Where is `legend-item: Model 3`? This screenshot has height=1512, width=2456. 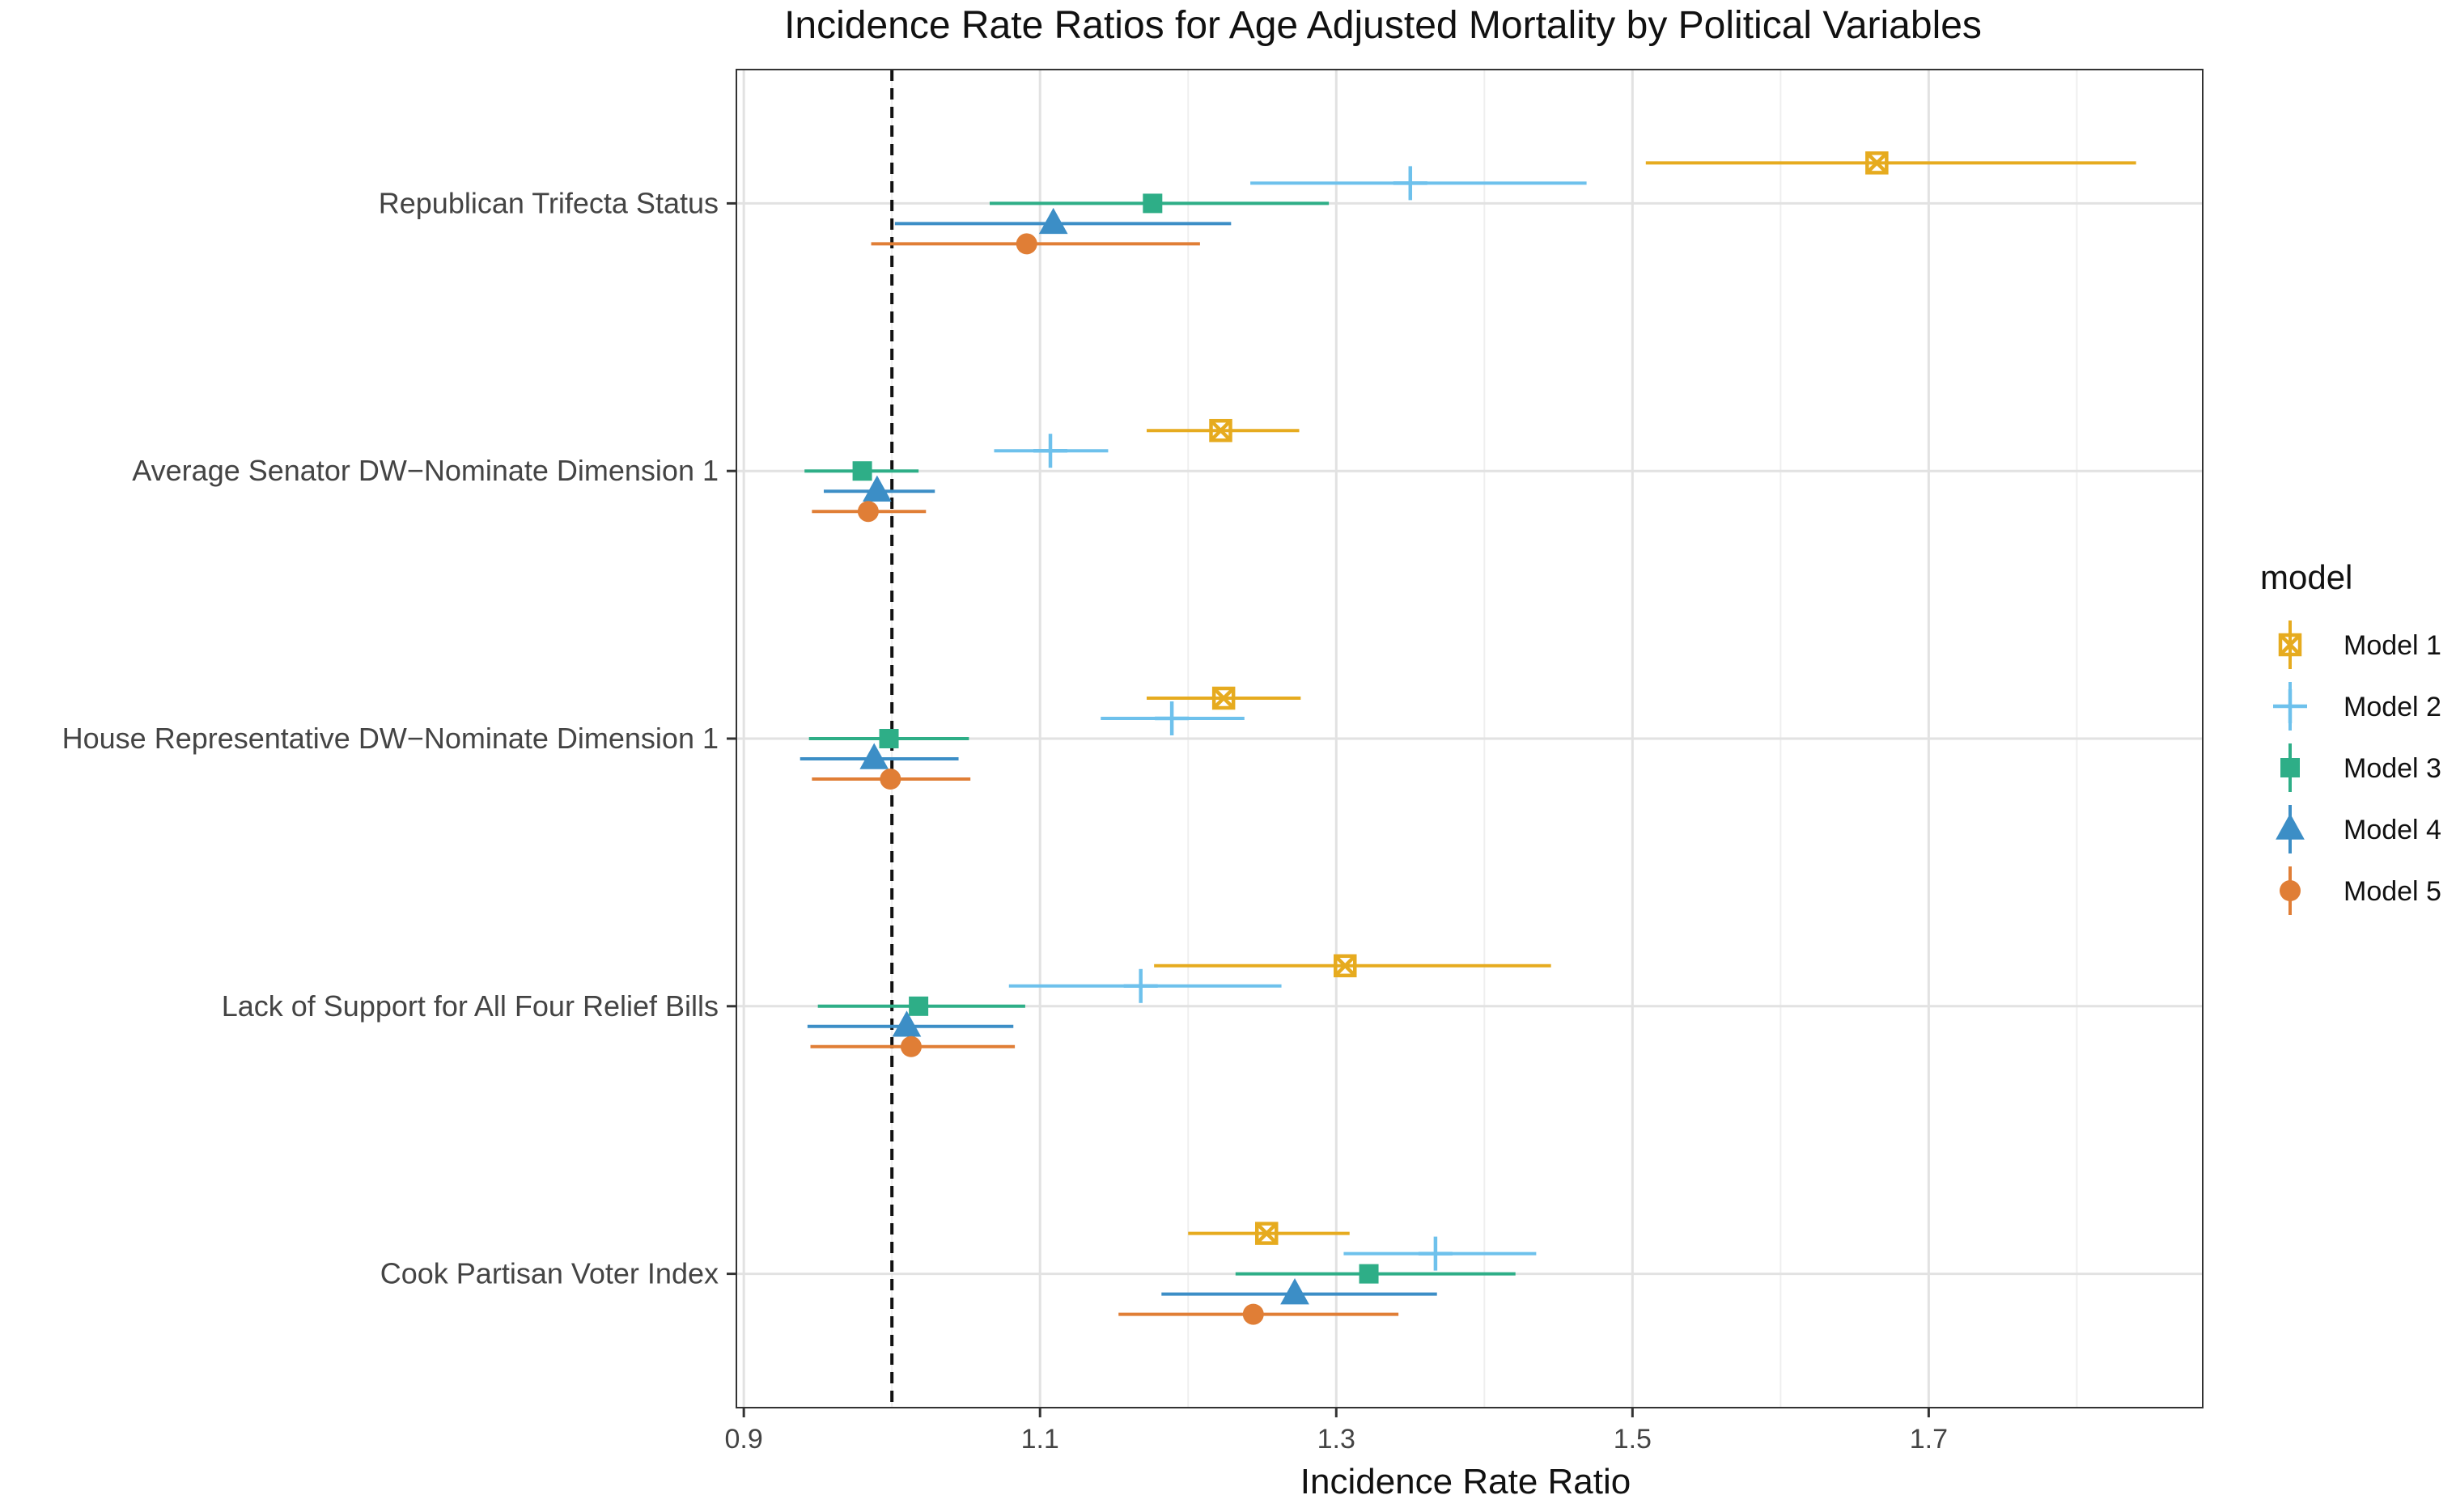
legend-item: Model 3 is located at coordinates (2360, 767).